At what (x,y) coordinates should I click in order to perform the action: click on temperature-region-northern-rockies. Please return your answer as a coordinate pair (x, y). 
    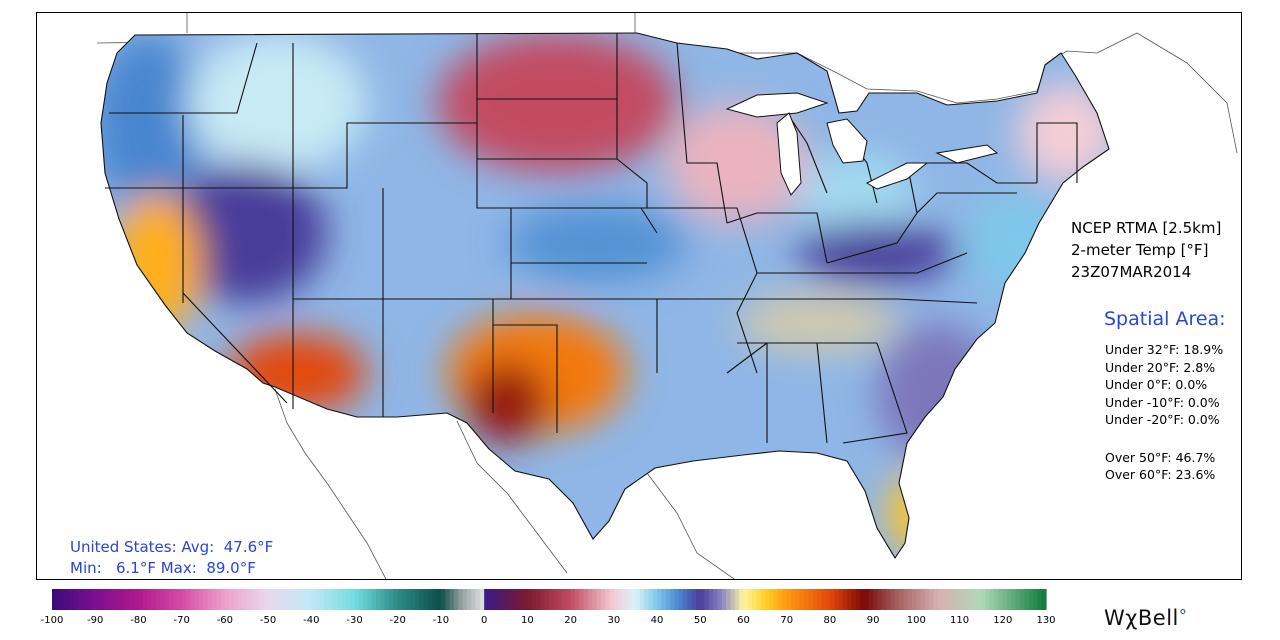
    Looking at the image, I should click on (277, 103).